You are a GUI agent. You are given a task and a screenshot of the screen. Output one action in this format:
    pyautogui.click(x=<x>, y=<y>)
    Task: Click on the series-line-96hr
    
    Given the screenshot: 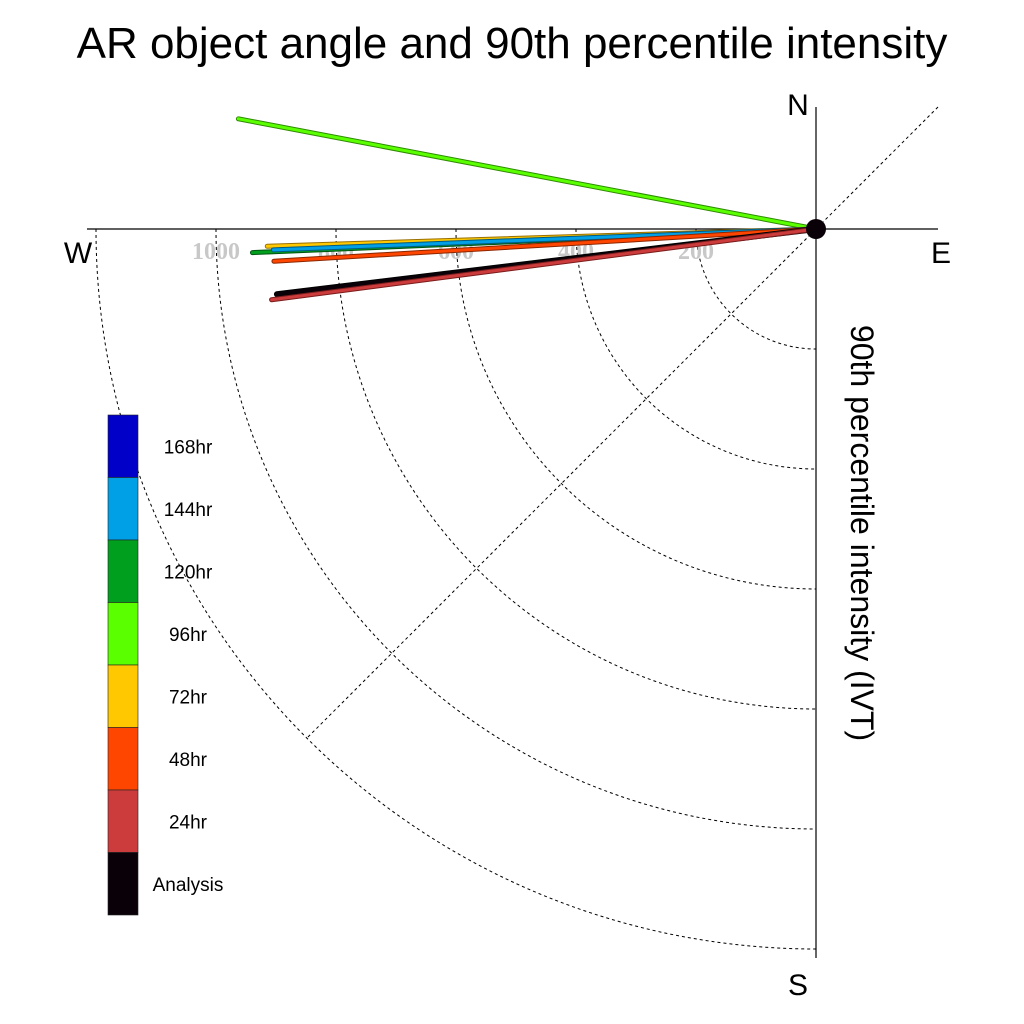 What is the action you would take?
    pyautogui.click(x=527, y=174)
    